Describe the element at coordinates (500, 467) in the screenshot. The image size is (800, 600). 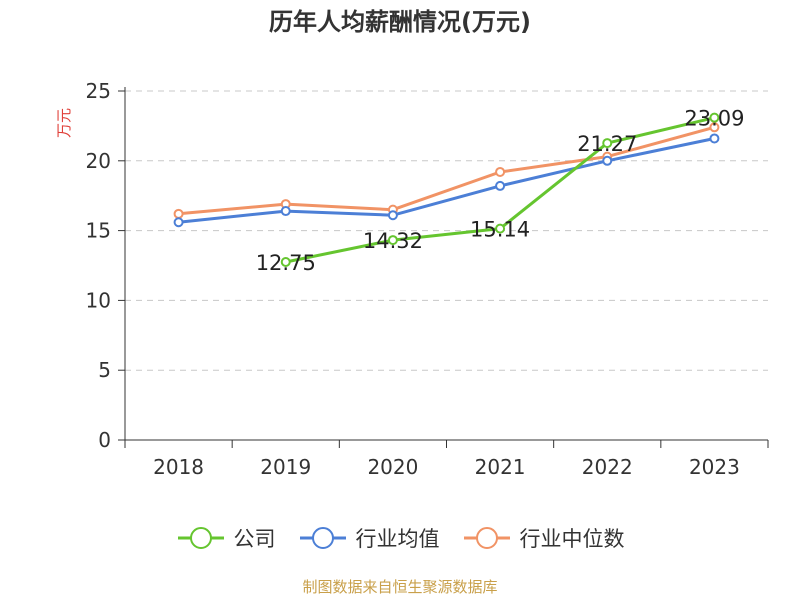
I see `x-tick-label: 2021` at that location.